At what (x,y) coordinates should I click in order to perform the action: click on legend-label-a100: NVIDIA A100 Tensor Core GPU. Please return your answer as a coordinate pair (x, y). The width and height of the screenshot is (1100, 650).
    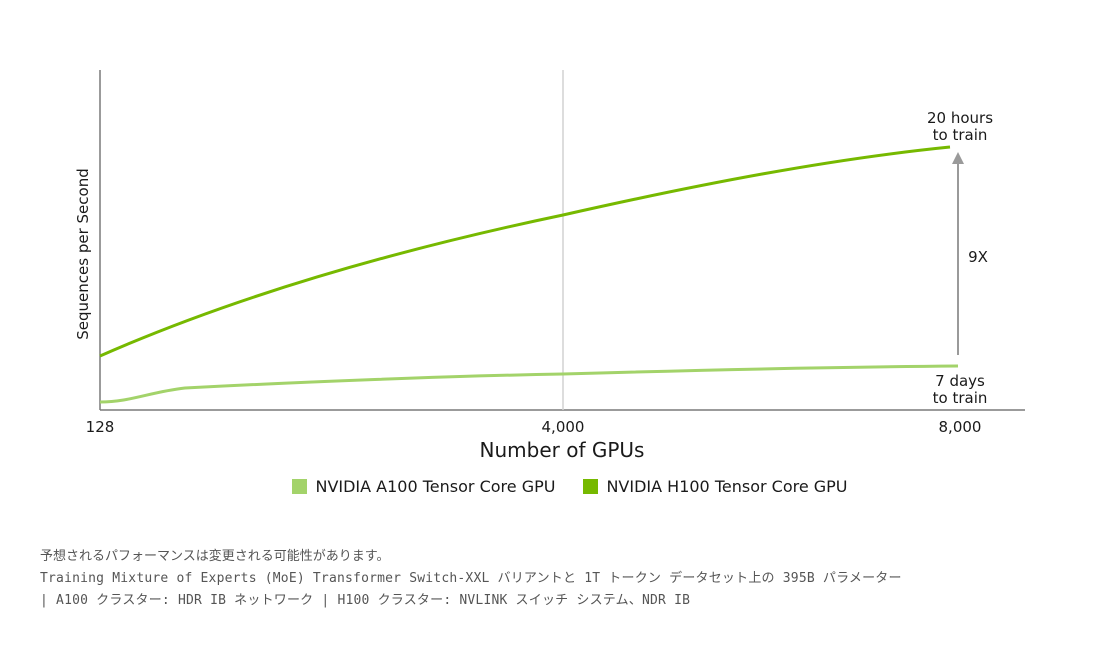
    Looking at the image, I should click on (435, 486).